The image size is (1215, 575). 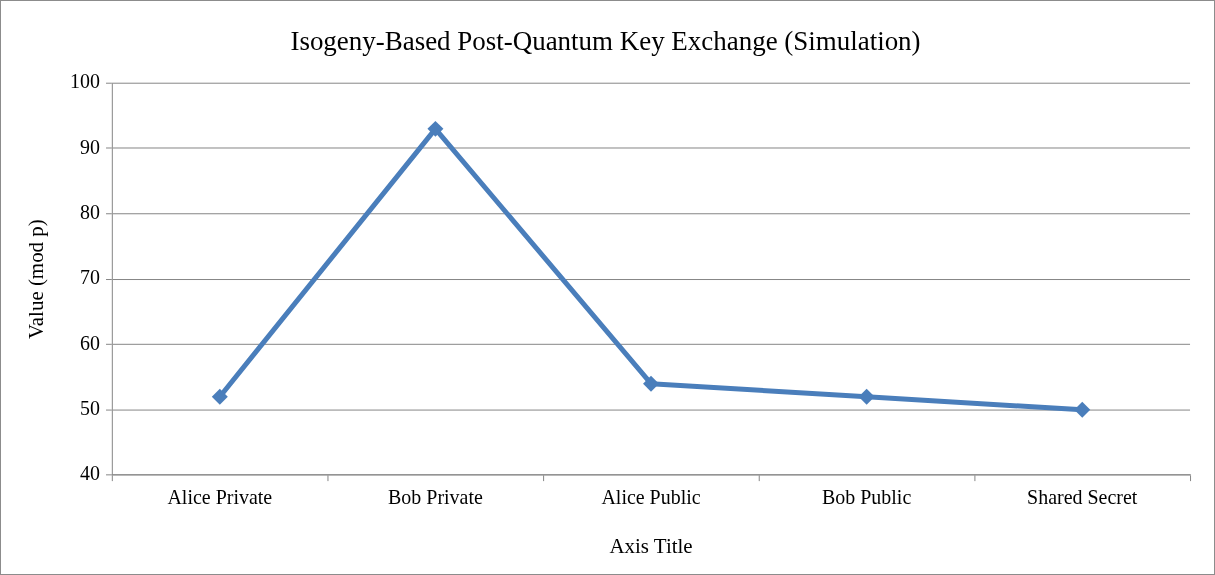 What do you see at coordinates (605, 41) in the screenshot?
I see `chart-title: Isogeny-Based Post-Quantum Key Exchange (Simulation)` at bounding box center [605, 41].